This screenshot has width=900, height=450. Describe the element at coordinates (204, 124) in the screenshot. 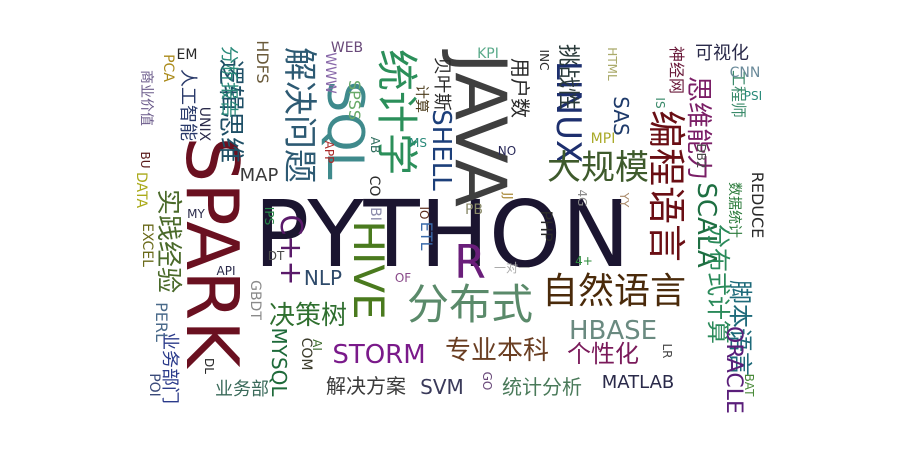

I see `word-unix: UNIX` at that location.